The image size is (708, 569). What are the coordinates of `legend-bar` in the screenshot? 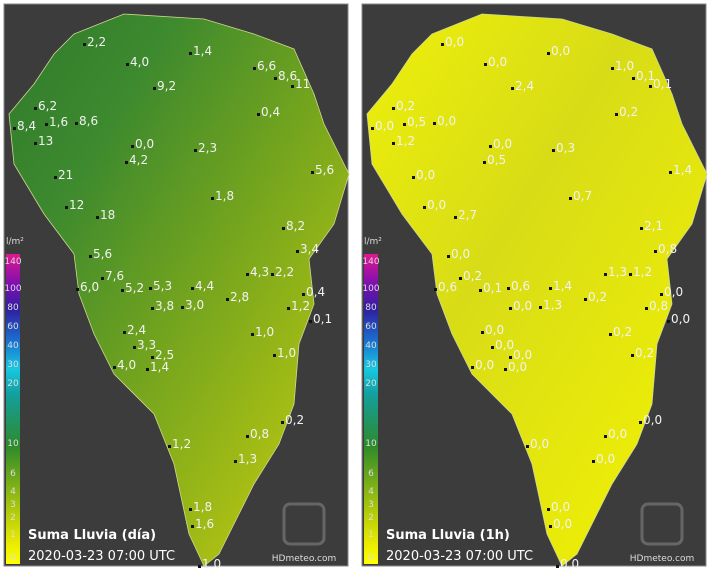 It's located at (371, 409).